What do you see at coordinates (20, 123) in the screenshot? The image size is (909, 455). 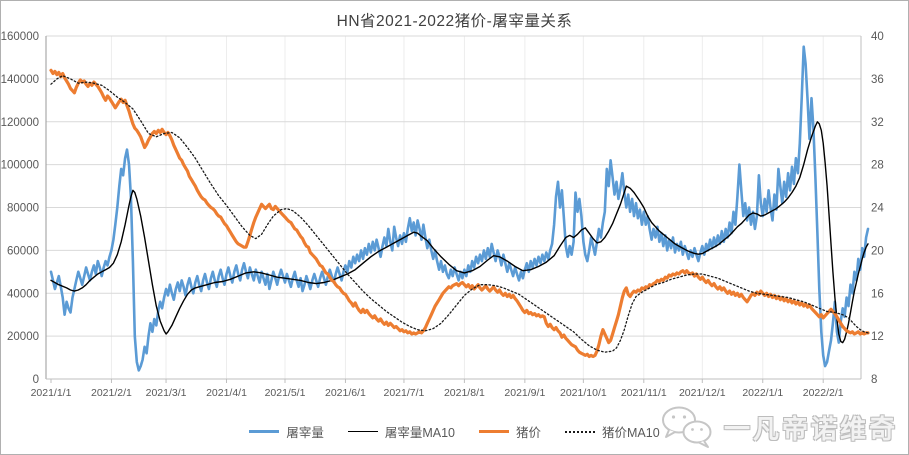 I see `y-left-tick-label: 120000` at bounding box center [20, 123].